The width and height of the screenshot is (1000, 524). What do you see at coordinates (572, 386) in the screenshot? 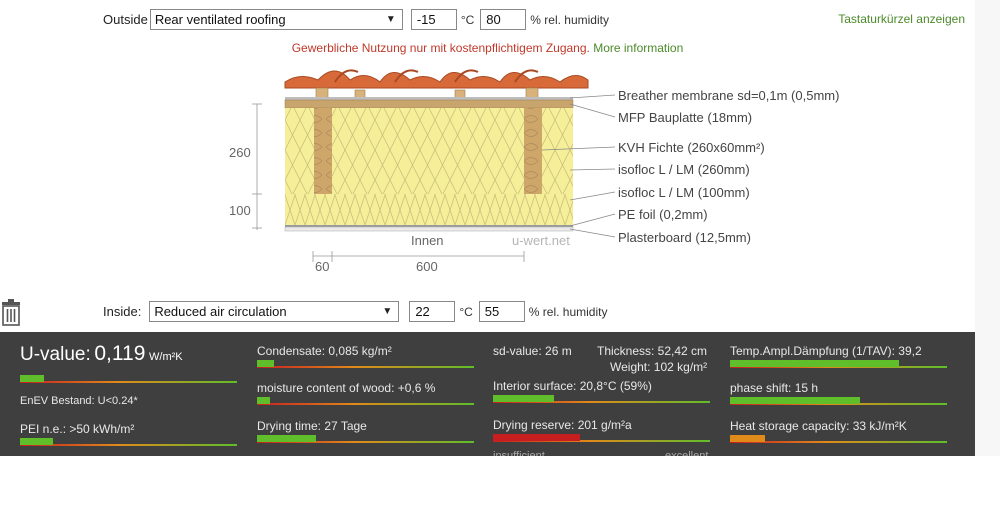
I see `interior-surface-metric: Interior surface: 20,8°C (59%)` at bounding box center [572, 386].